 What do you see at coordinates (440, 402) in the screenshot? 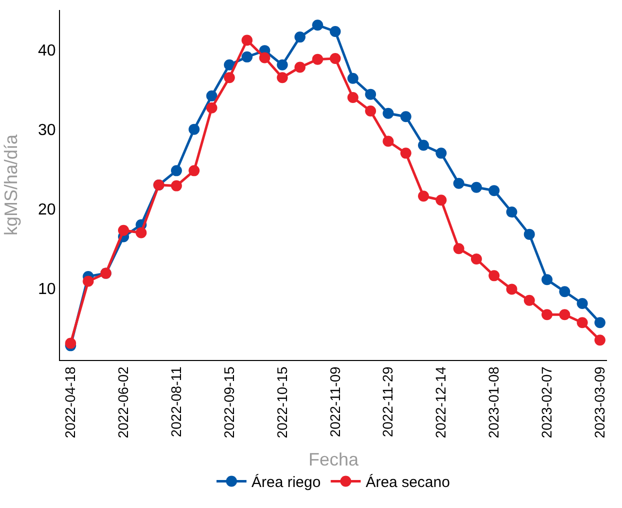
I see `x-tick-label: 2022-12-14` at bounding box center [440, 402].